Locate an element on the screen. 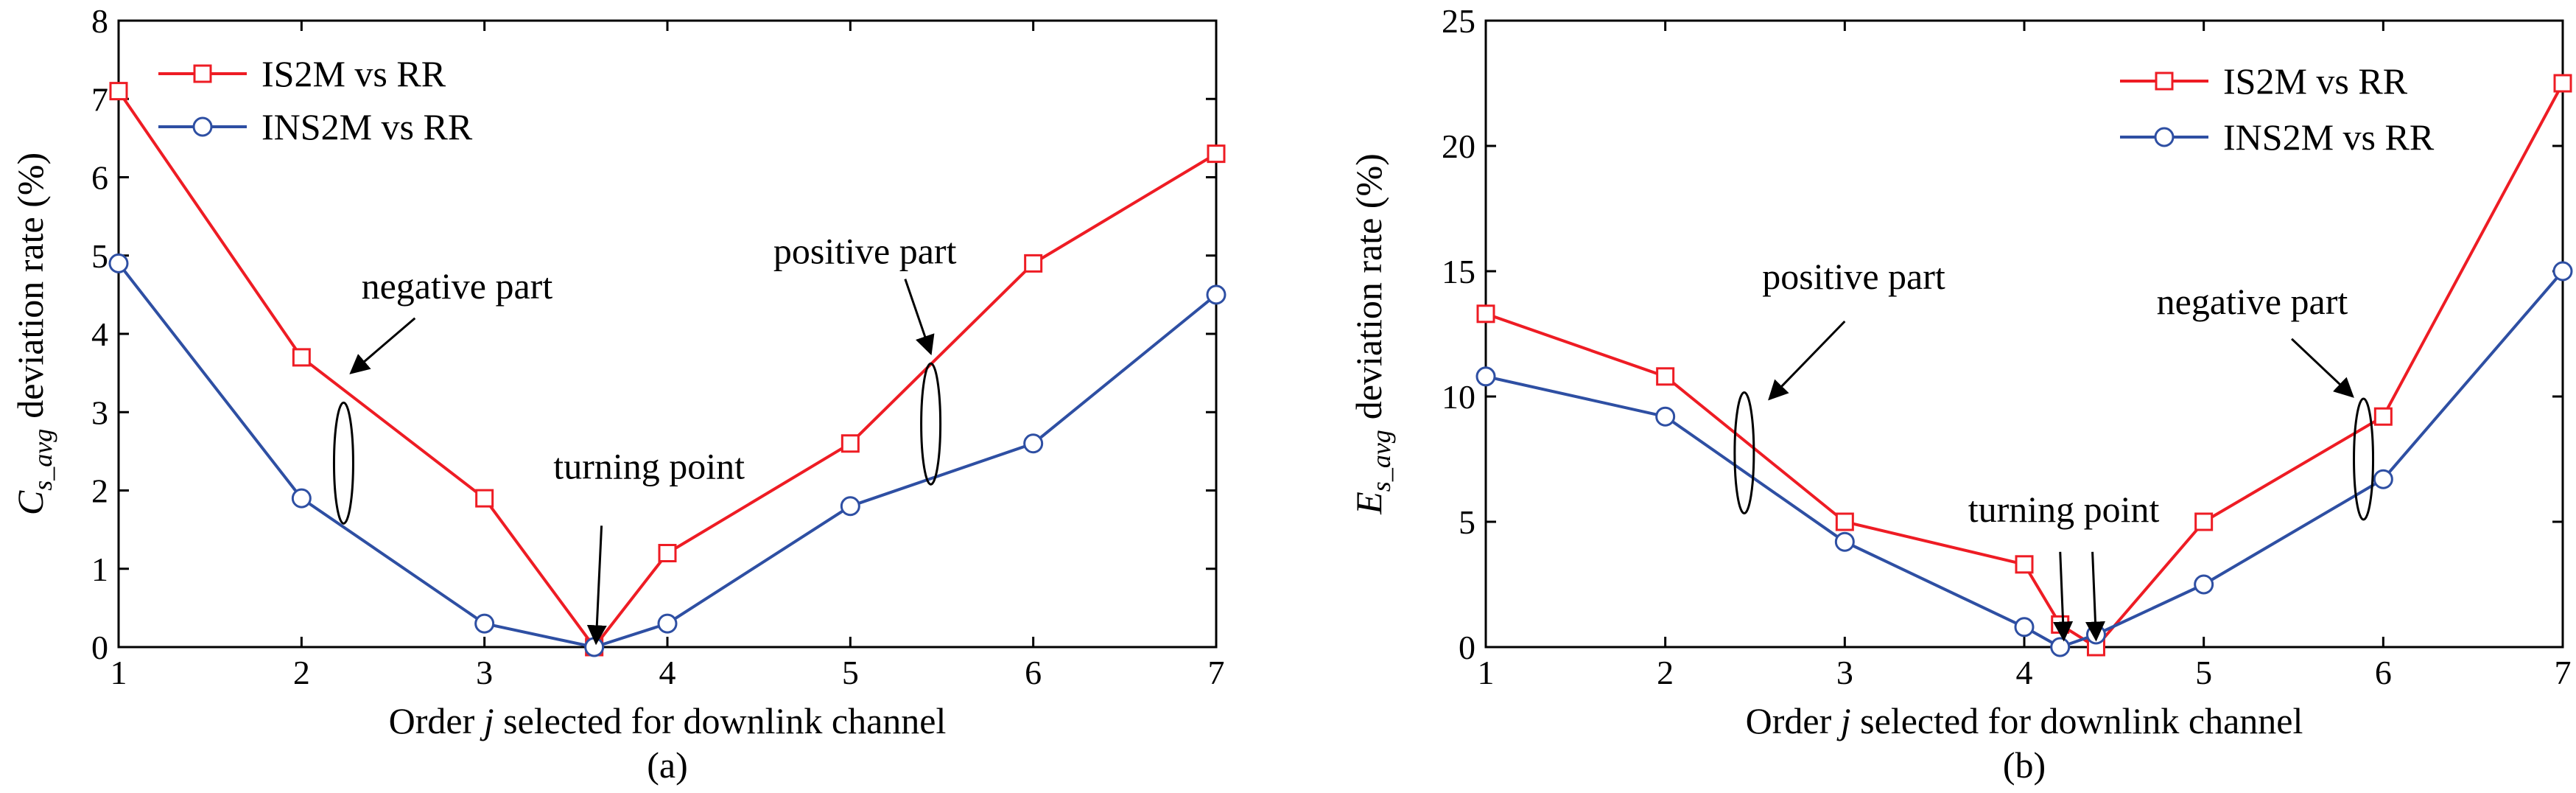 The width and height of the screenshot is (2576, 793). y-tick-label: 2 is located at coordinates (99, 491).